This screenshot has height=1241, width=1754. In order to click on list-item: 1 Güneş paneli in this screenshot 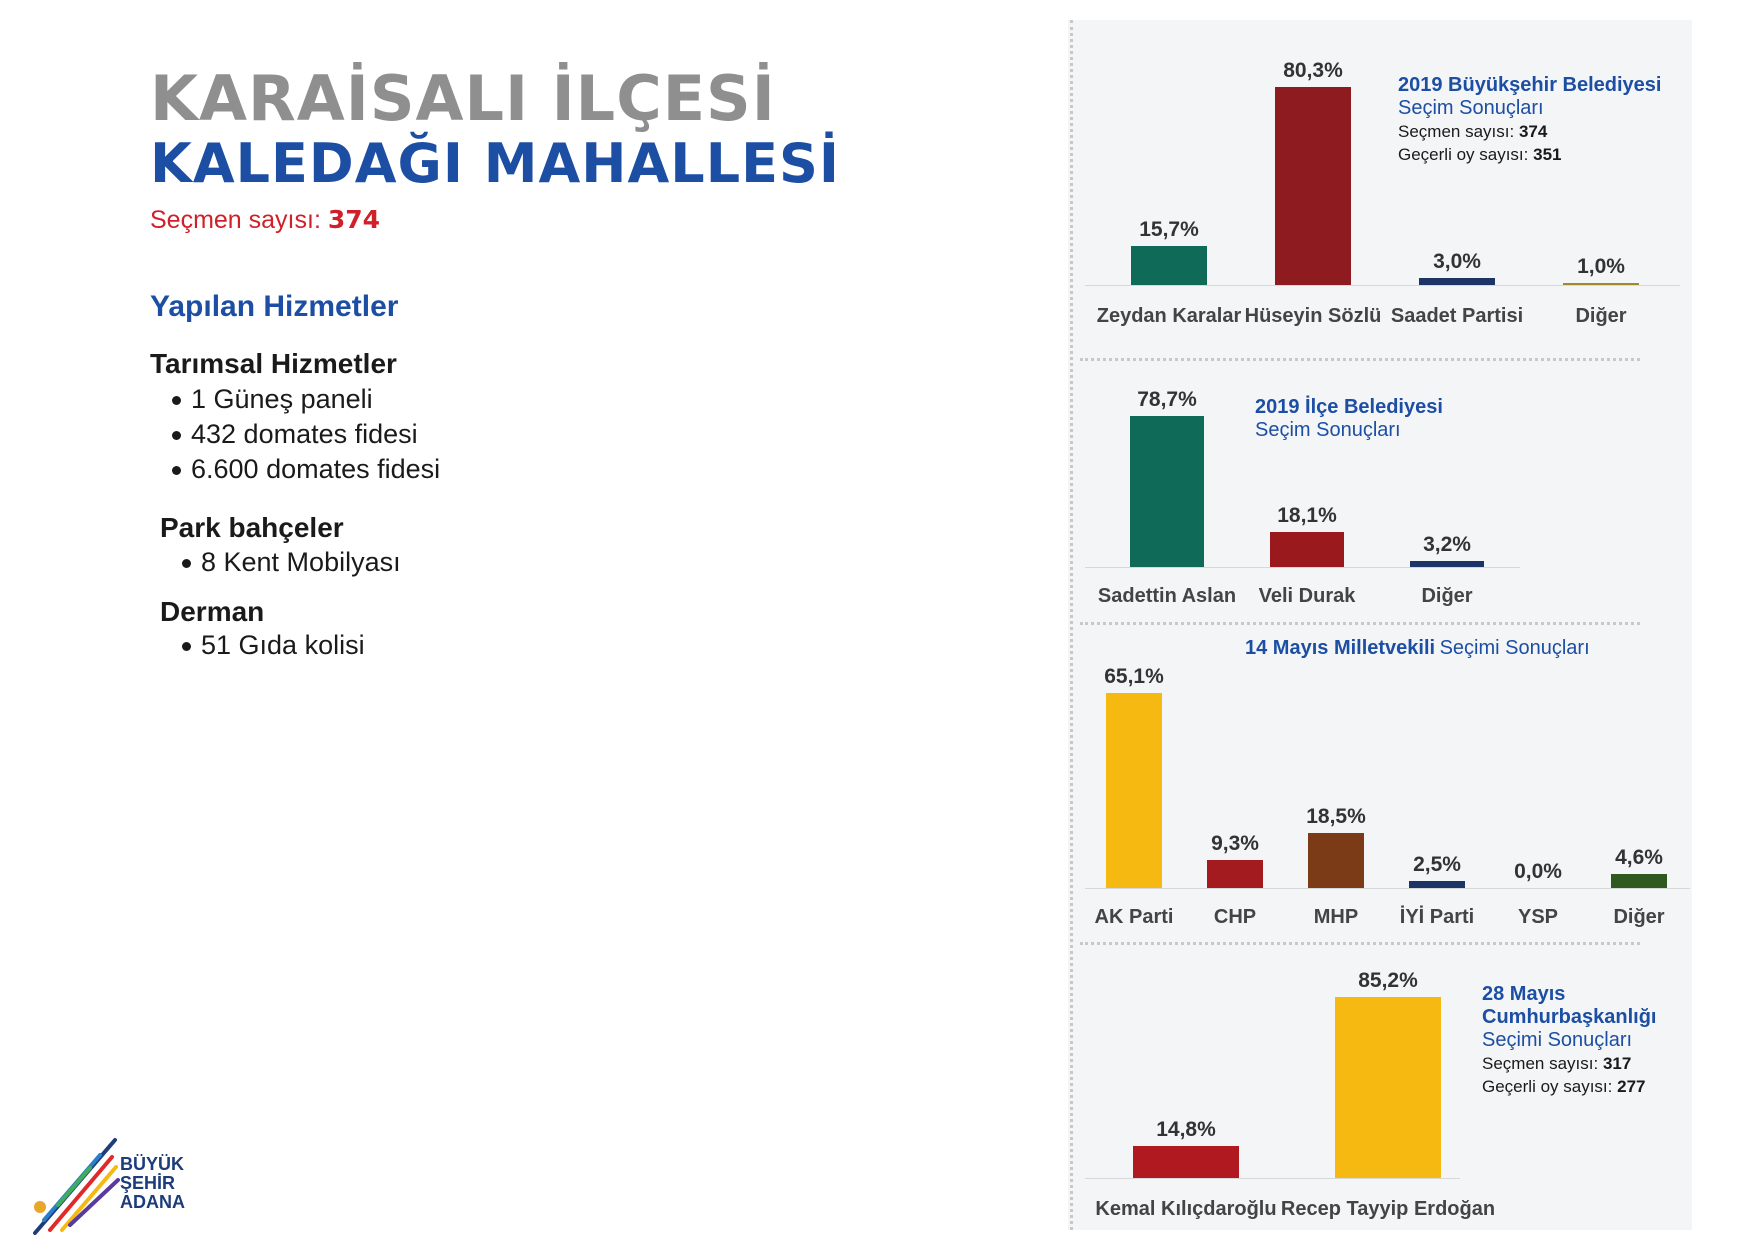, I will do `click(272, 399)`.